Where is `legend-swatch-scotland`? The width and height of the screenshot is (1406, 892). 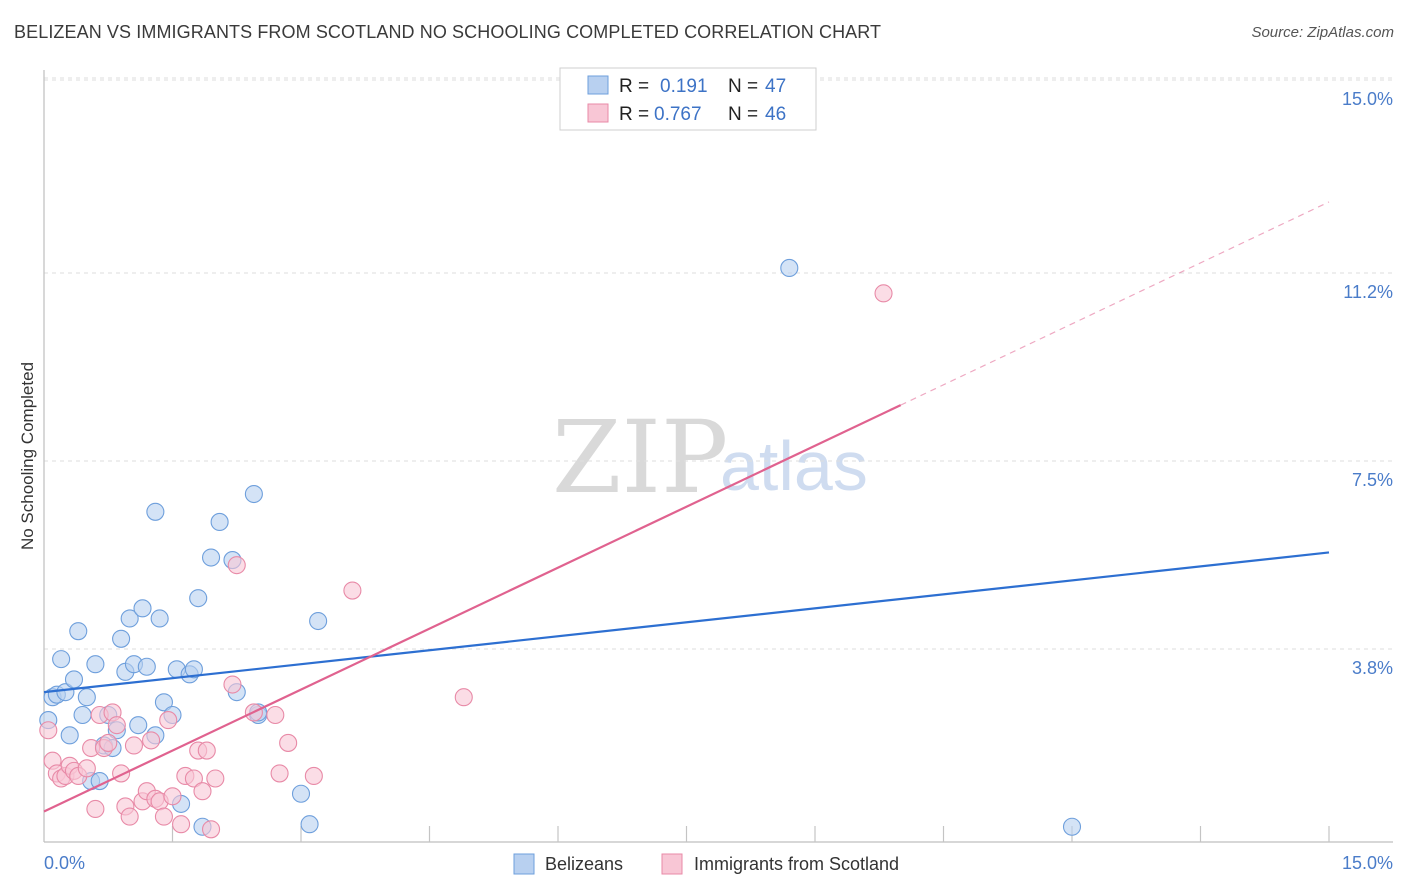
legend-swatch-scotland is located at coordinates (598, 113).